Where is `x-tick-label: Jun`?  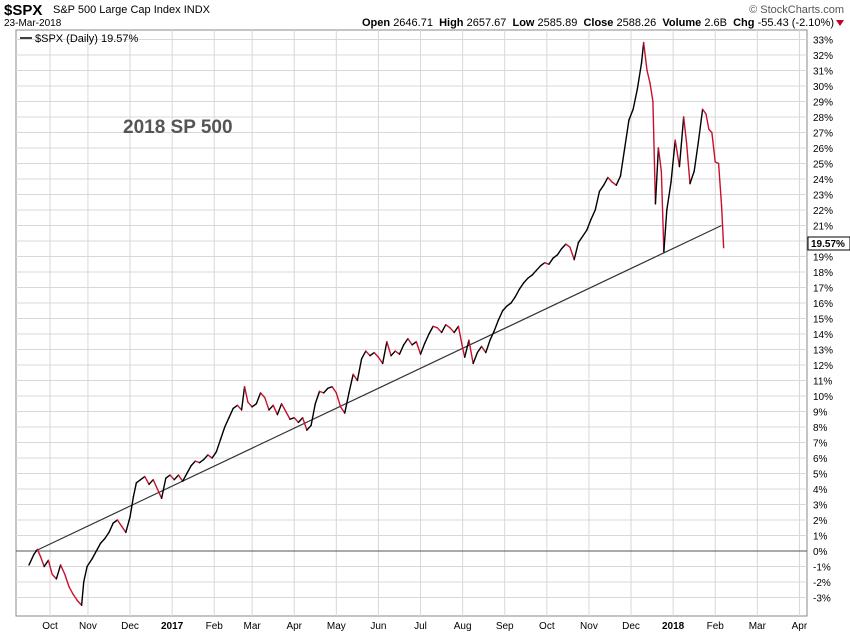 x-tick-label: Jun is located at coordinates (378, 626).